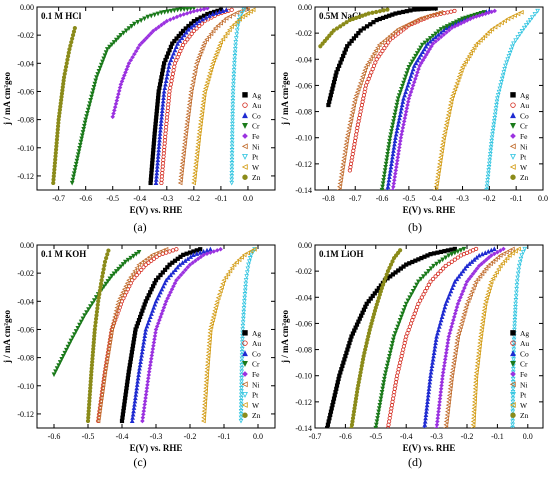 The height and width of the screenshot is (478, 550). What do you see at coordinates (256, 333) in the screenshot?
I see `legend-label-ag: Ag` at bounding box center [256, 333].